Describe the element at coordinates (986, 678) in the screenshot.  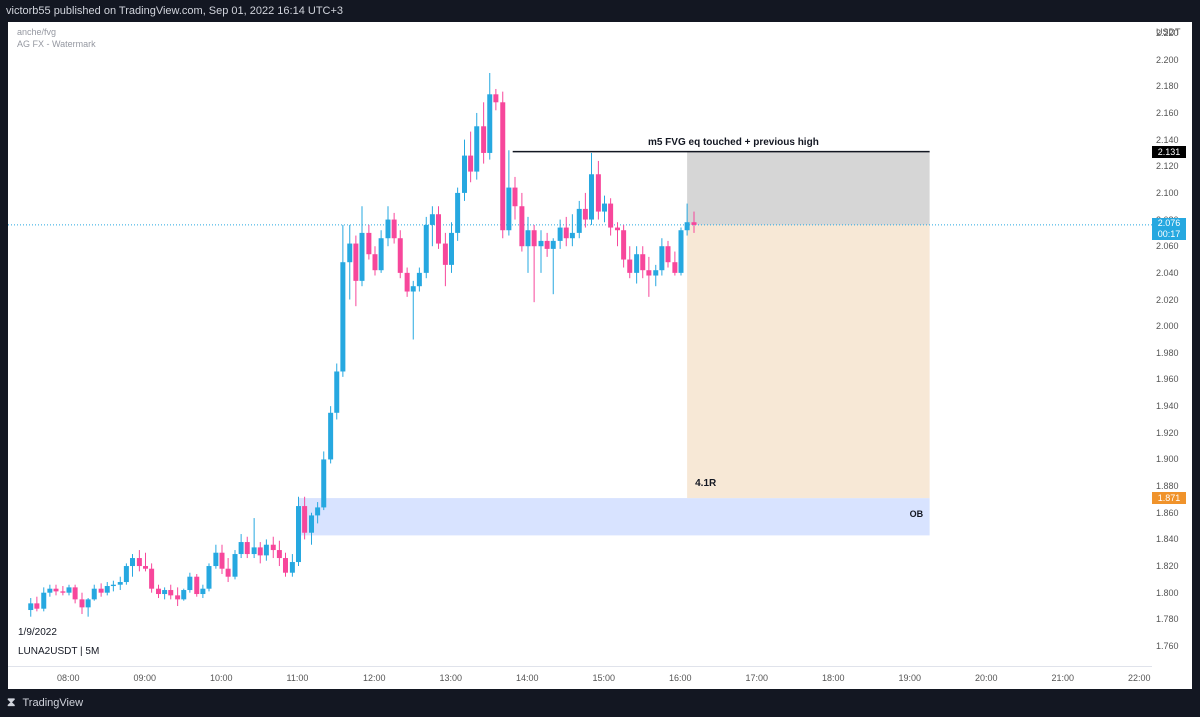
I see `time-tick-label: 20:00` at that location.